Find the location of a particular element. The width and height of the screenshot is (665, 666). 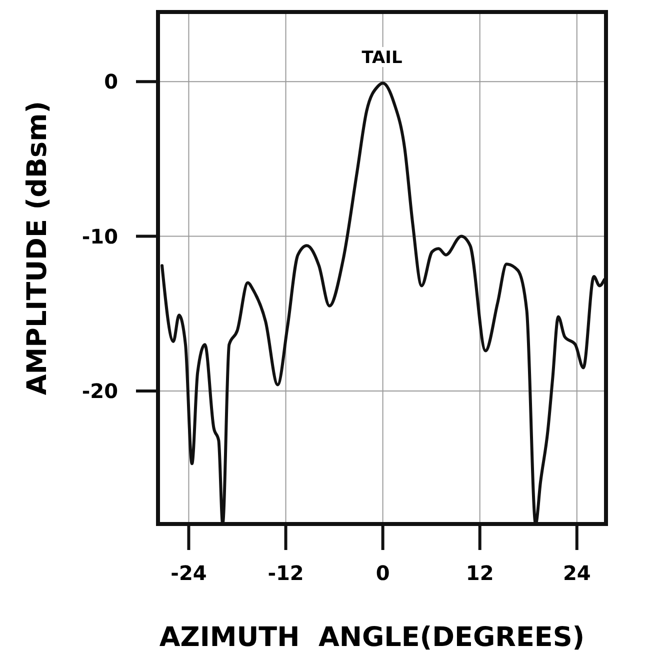

y-tick-label: -20 is located at coordinates (100, 390).